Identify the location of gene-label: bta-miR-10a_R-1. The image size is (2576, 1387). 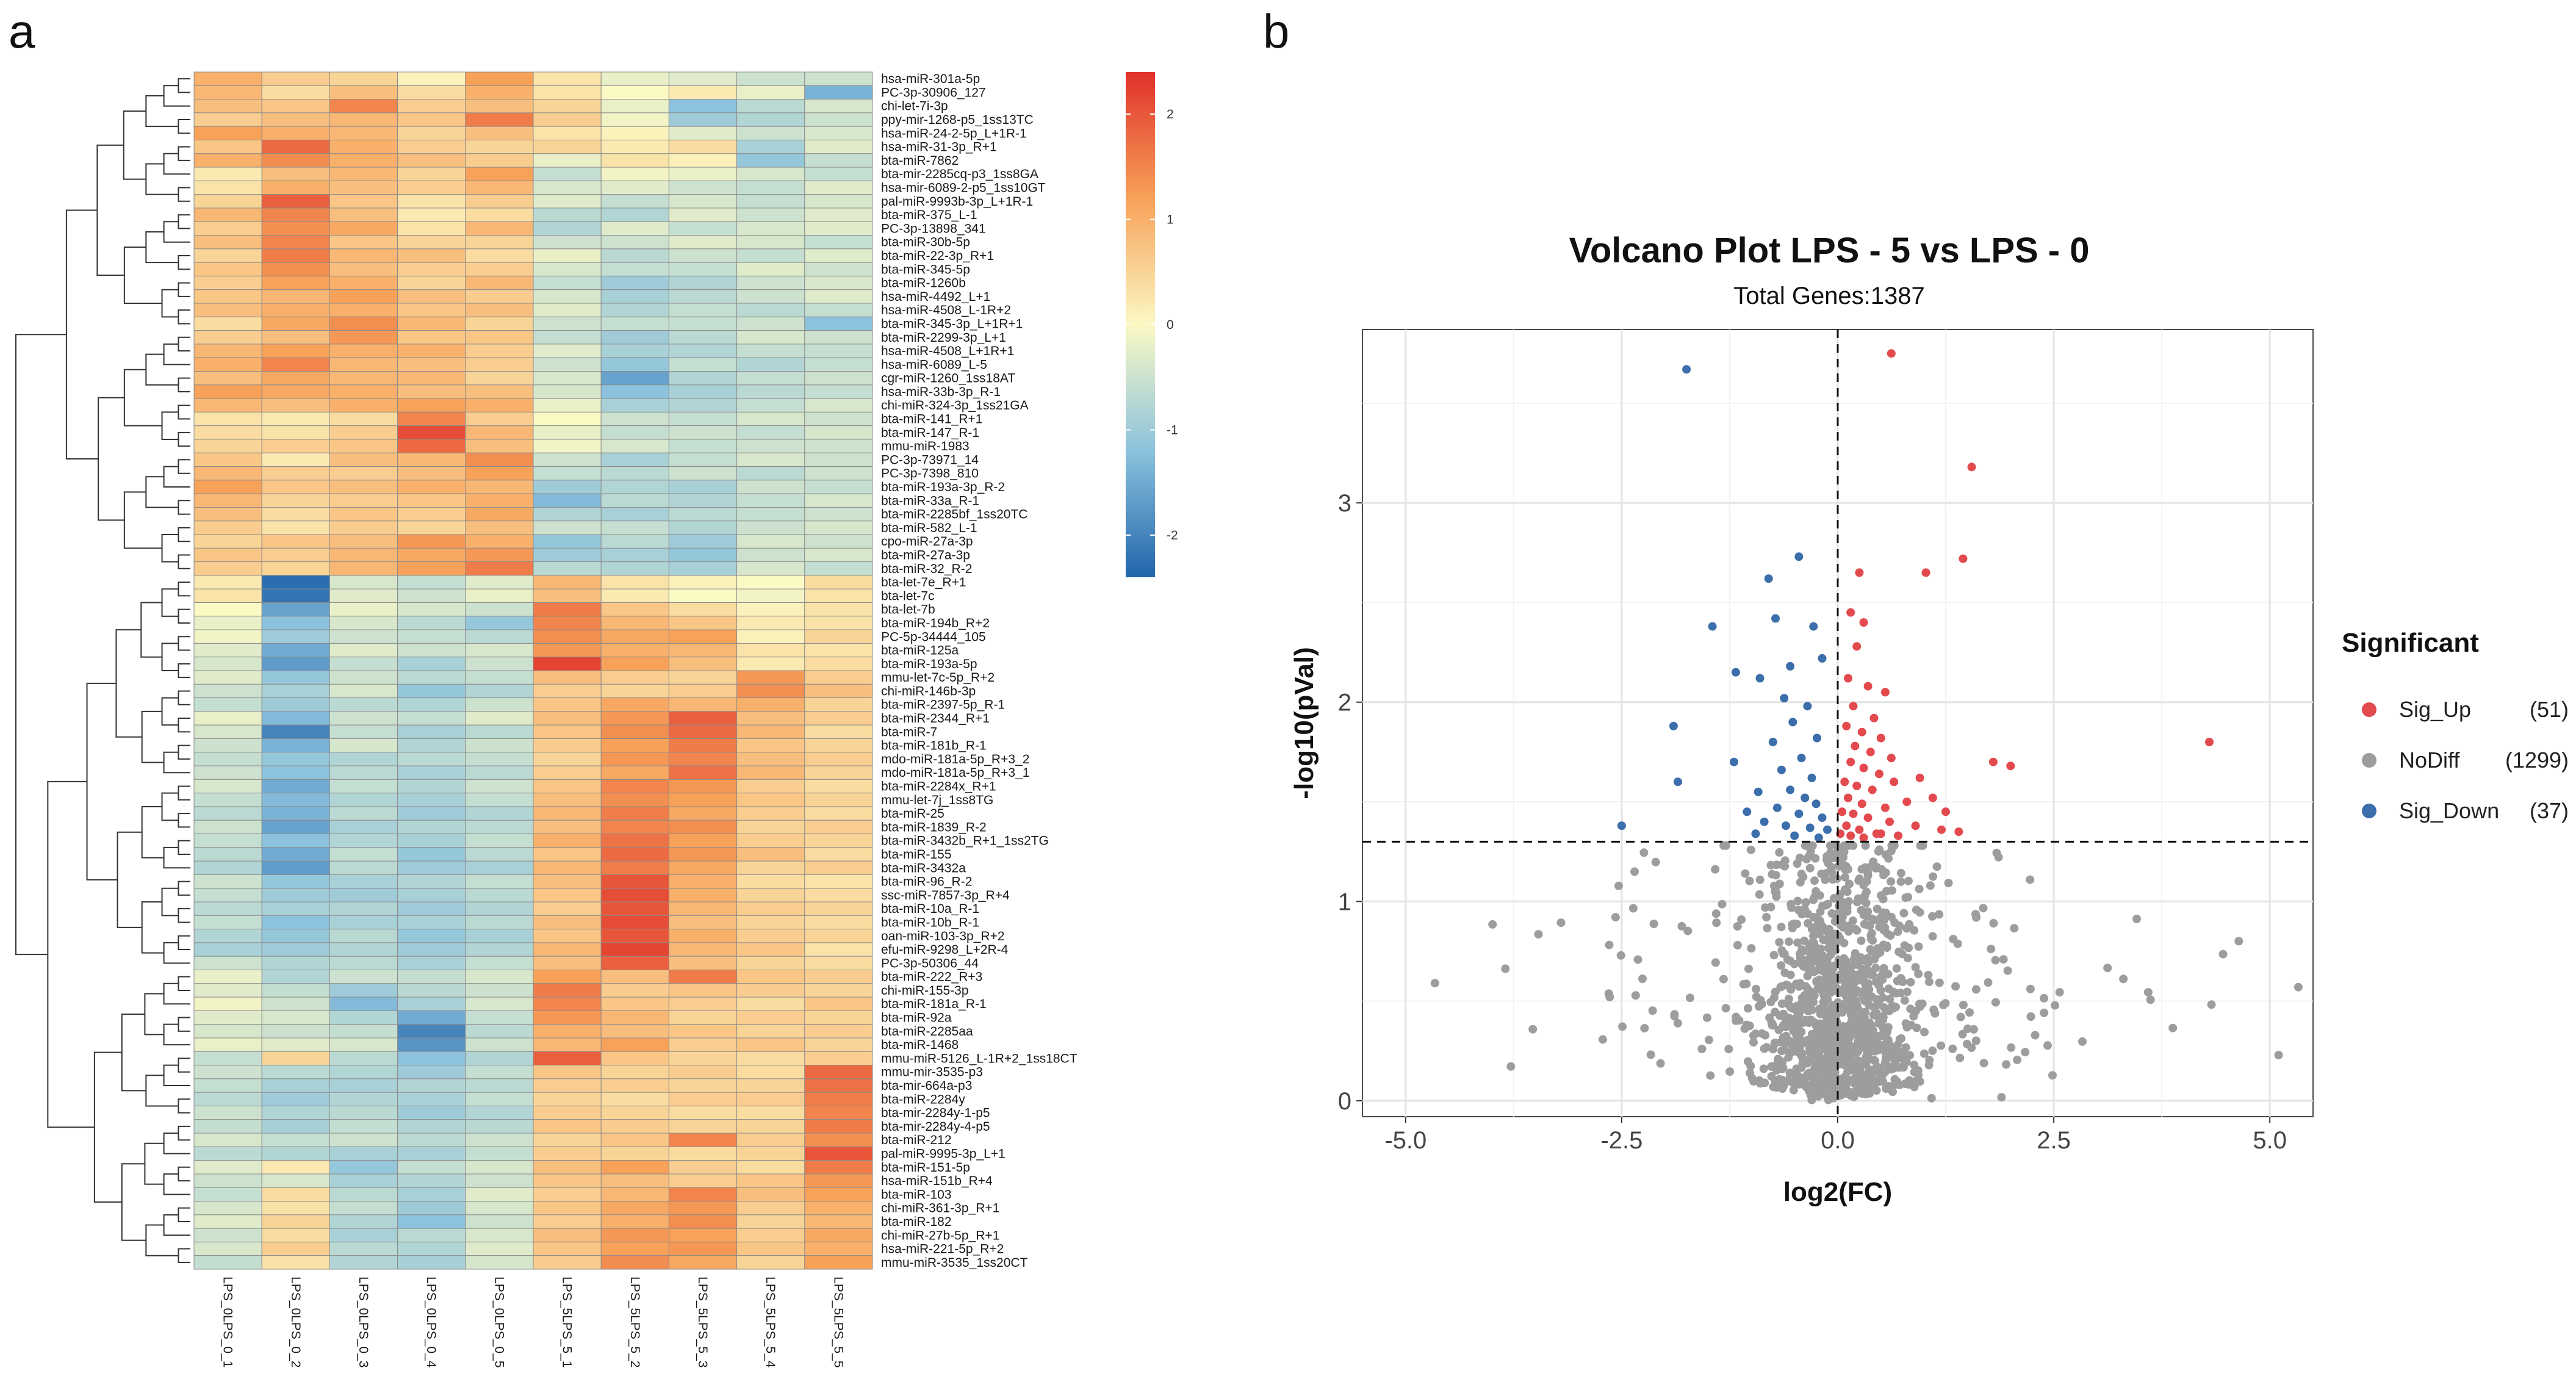
(930, 909).